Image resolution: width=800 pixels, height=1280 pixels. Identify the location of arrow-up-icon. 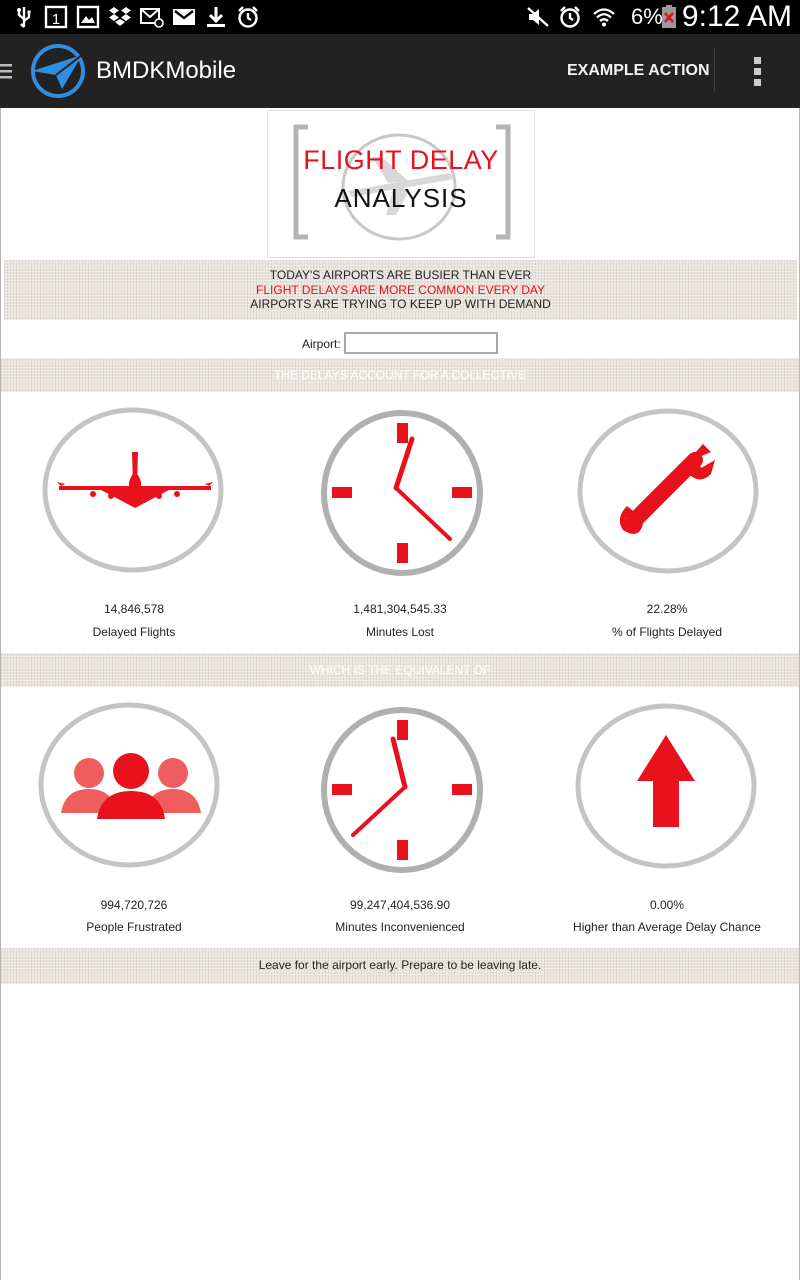
(666, 786).